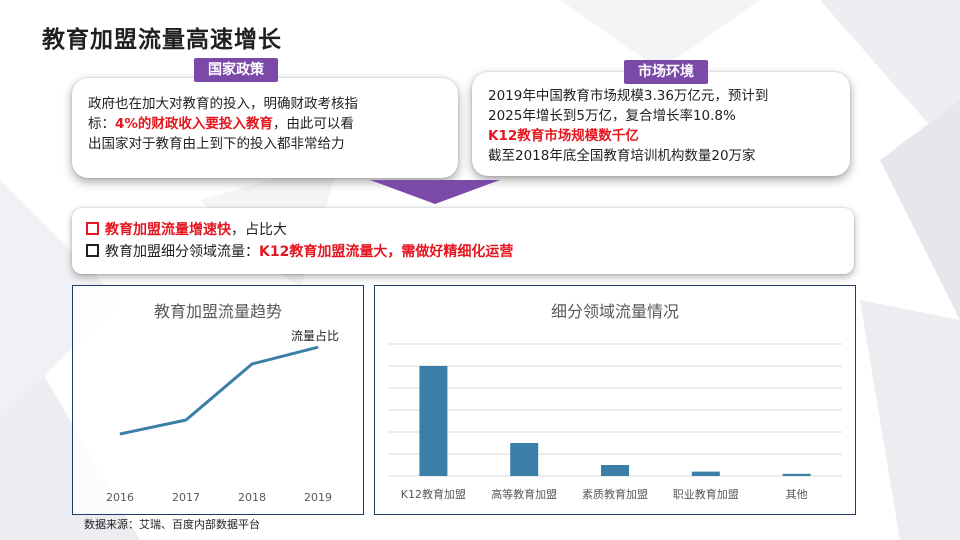 The width and height of the screenshot is (960, 540). I want to click on x-tick-label: 素质教育加盟, so click(615, 494).